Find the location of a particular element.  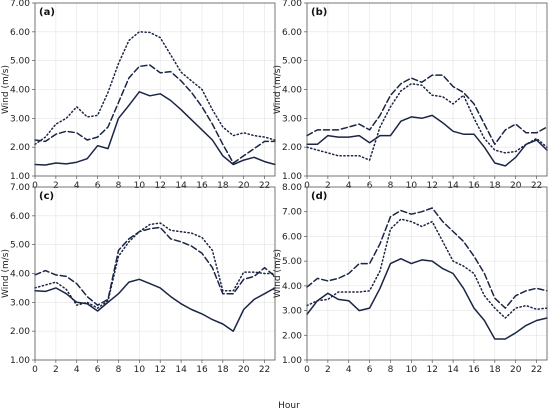

panel-label: (a) is located at coordinates (47, 12).